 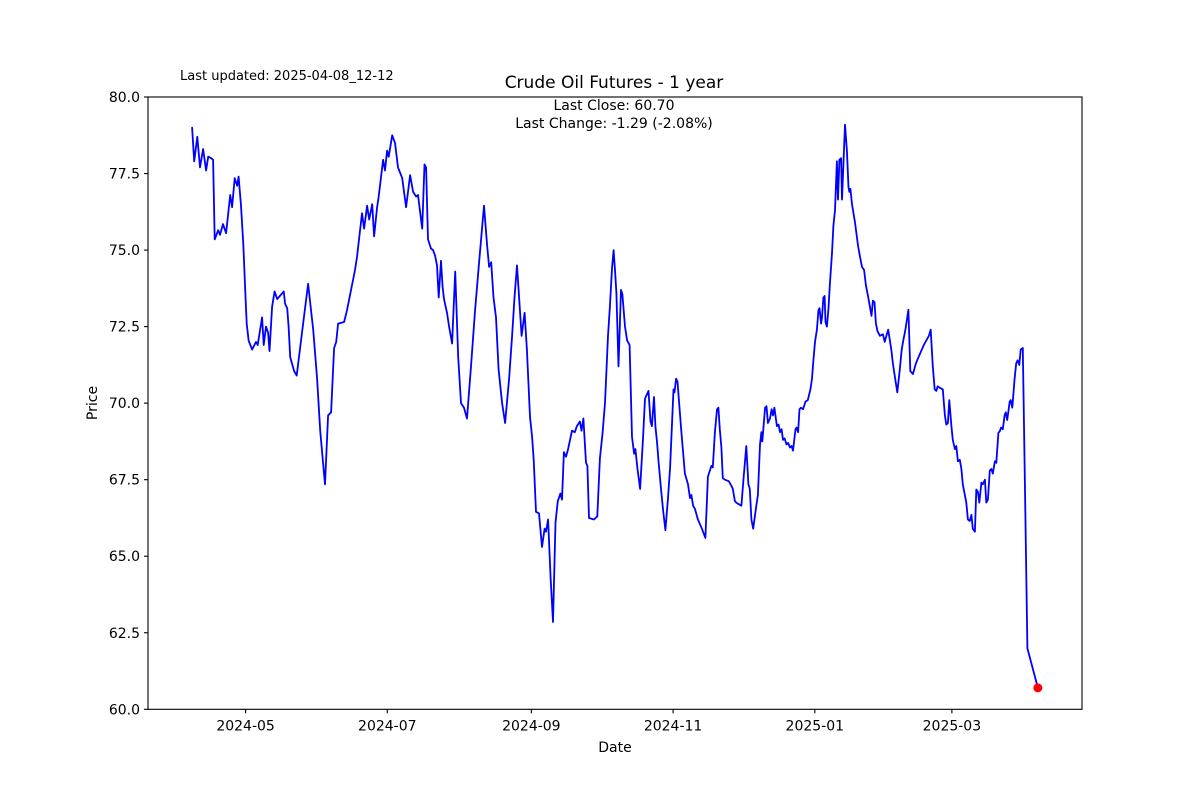 I want to click on x-axis-label: Date, so click(x=614, y=748).